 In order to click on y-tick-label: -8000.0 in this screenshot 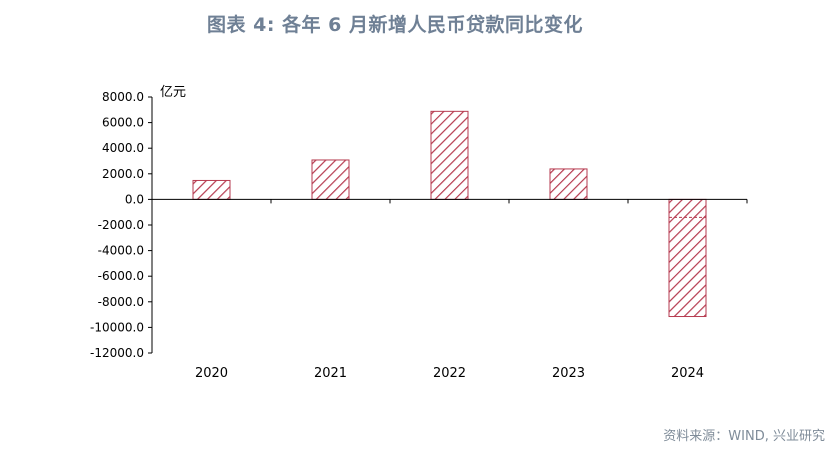, I will do `click(121, 302)`.